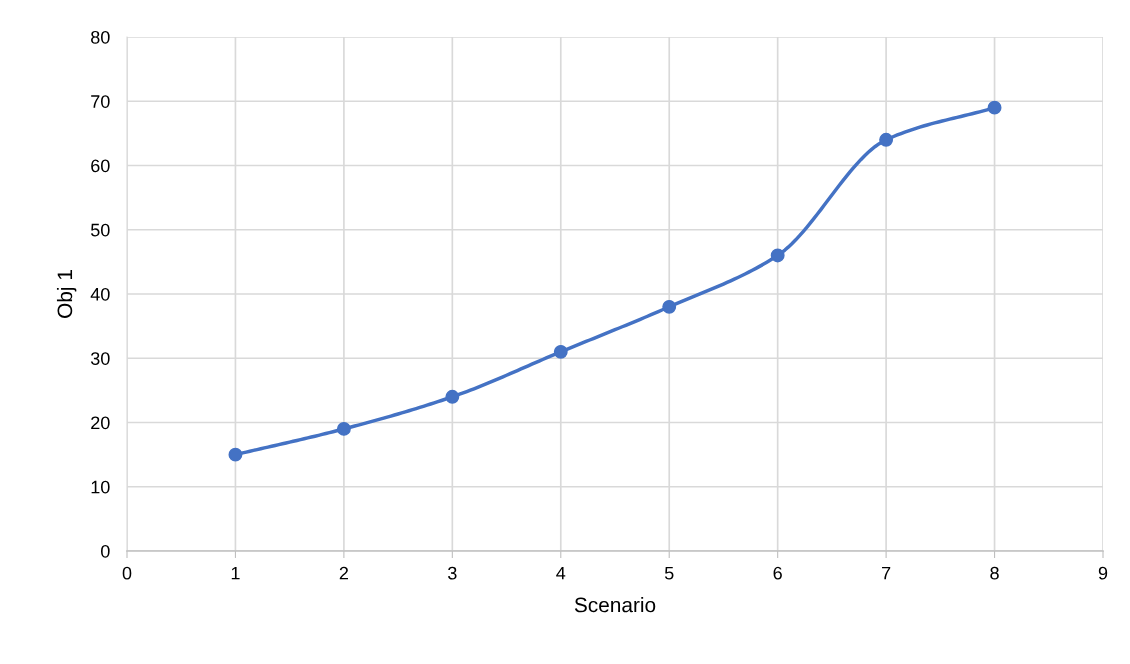 The image size is (1130, 664). What do you see at coordinates (100, 294) in the screenshot?
I see `y-tick-label: 40` at bounding box center [100, 294].